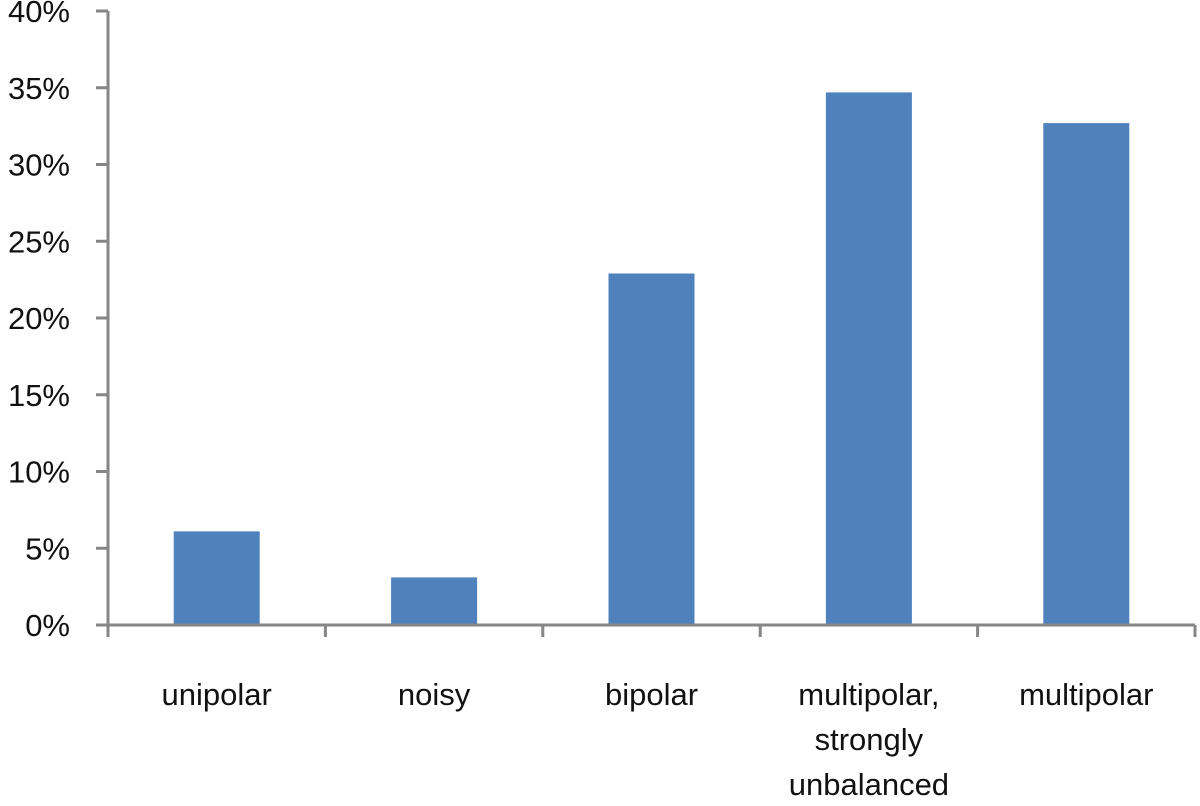 This screenshot has height=806, width=1200. Describe the element at coordinates (217, 694) in the screenshot. I see `x-category-label-0: unipolar` at that location.